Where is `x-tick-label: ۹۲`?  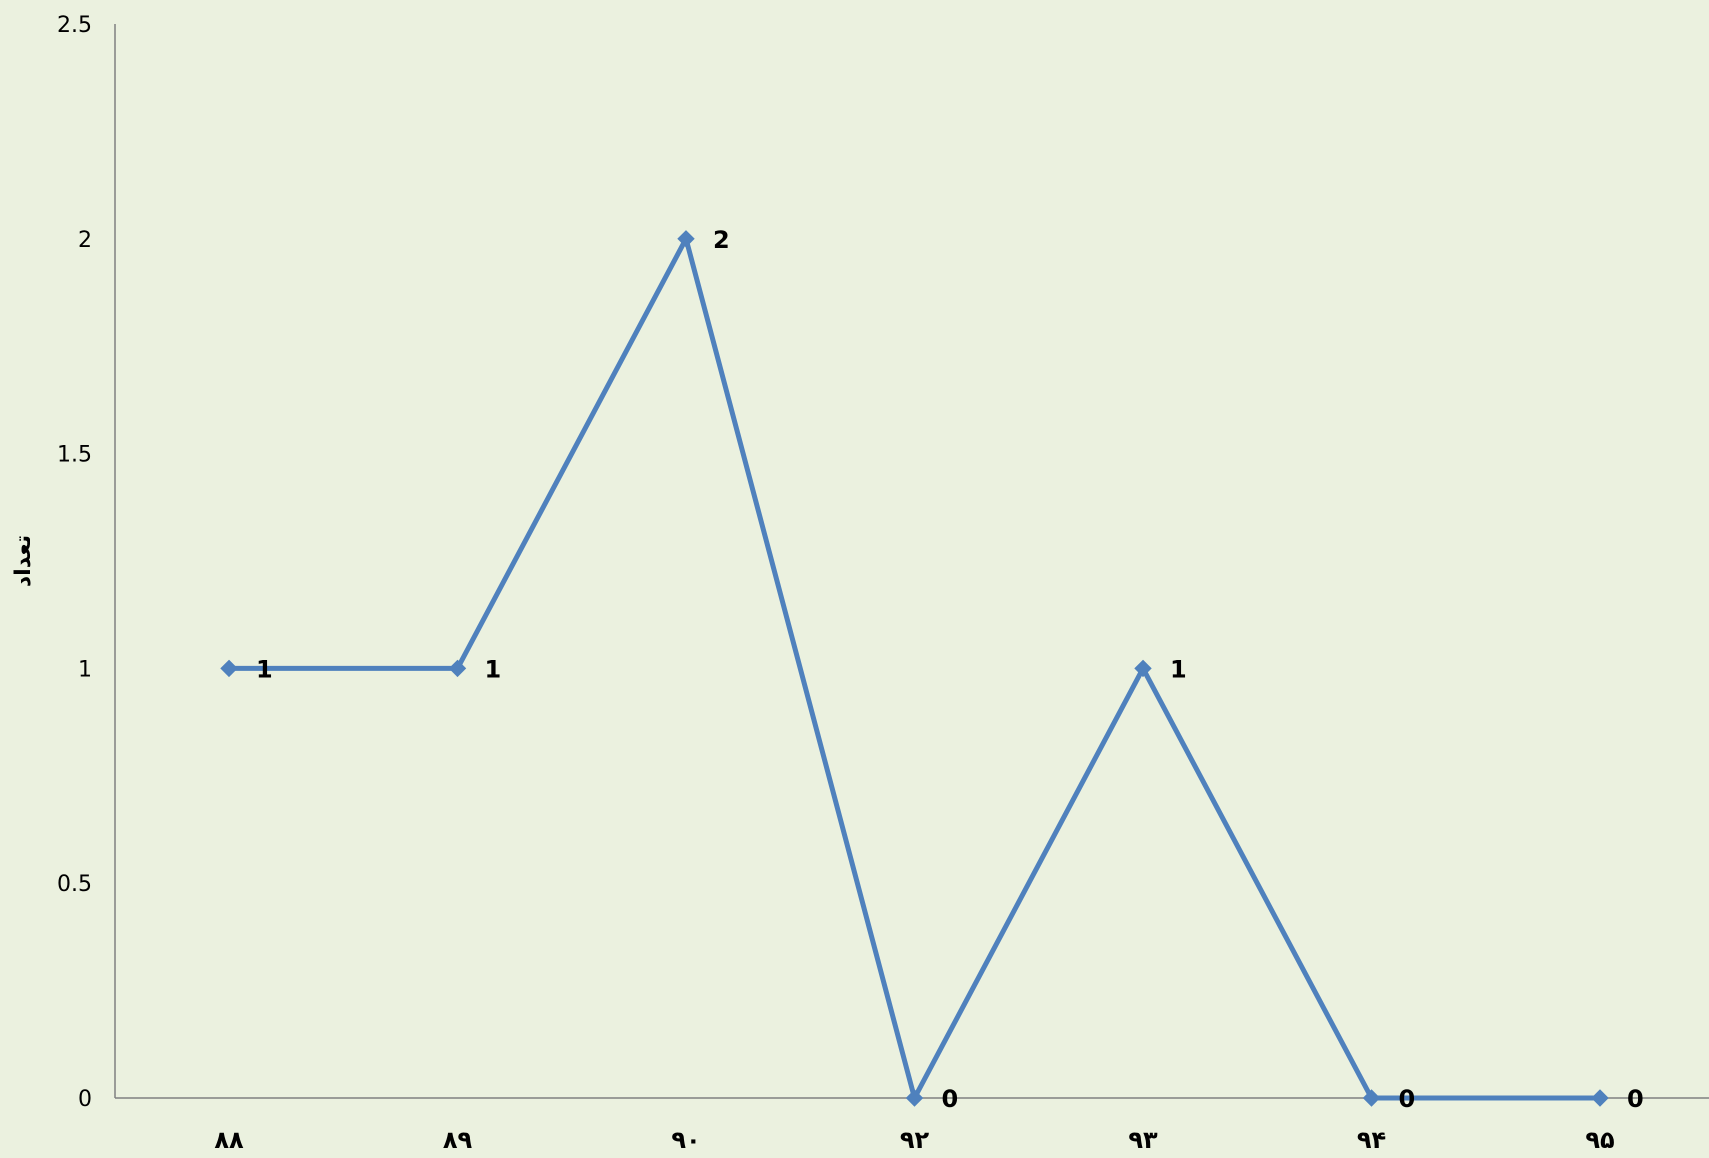 x-tick-label: ۹۲ is located at coordinates (915, 1140).